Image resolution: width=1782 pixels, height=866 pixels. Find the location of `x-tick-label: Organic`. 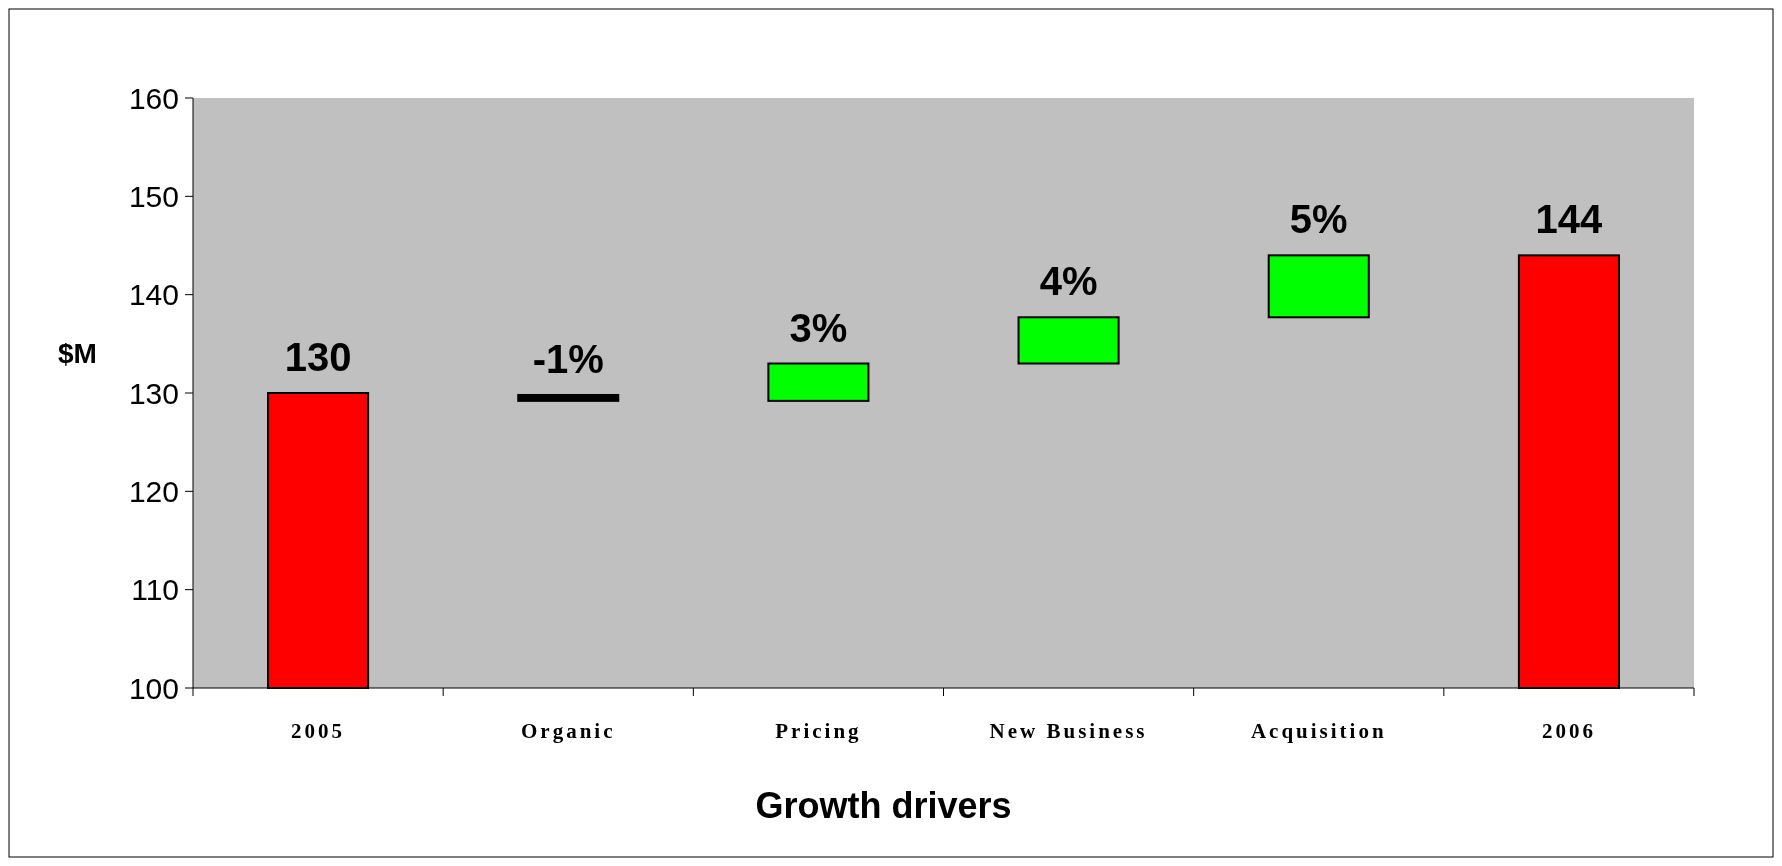

x-tick-label: Organic is located at coordinates (568, 731).